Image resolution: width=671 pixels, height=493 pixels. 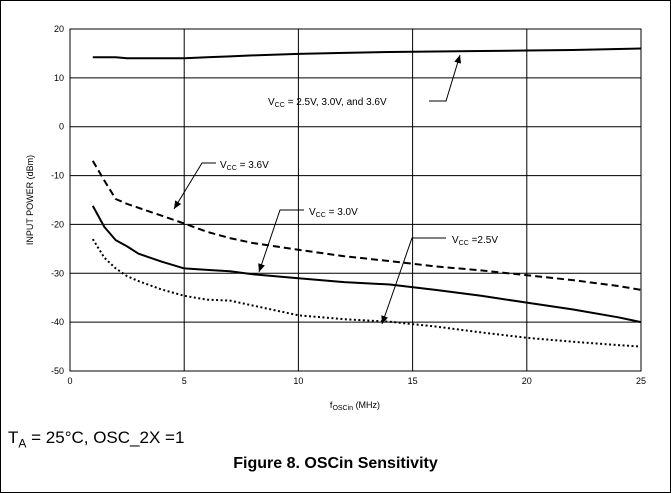 I want to click on x-tick-label: 15, so click(x=413, y=381).